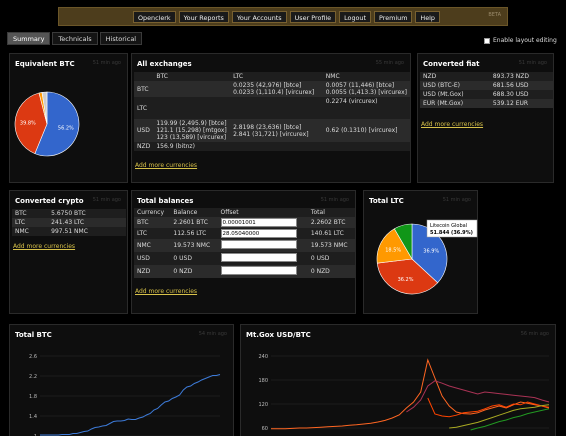 The height and width of the screenshot is (436, 566). I want to click on mtgox-panel: Mt.Gox USD/BTC 56 min ago 240 180 120 60, so click(398, 380).